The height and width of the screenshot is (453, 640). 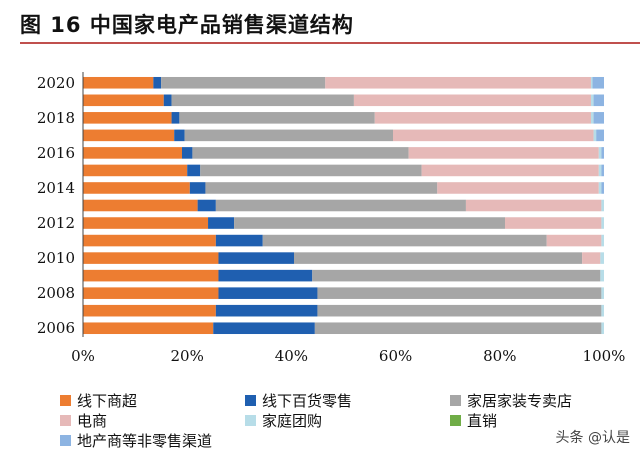 What do you see at coordinates (499, 356) in the screenshot?
I see `x-tick-label: 80%` at bounding box center [499, 356].